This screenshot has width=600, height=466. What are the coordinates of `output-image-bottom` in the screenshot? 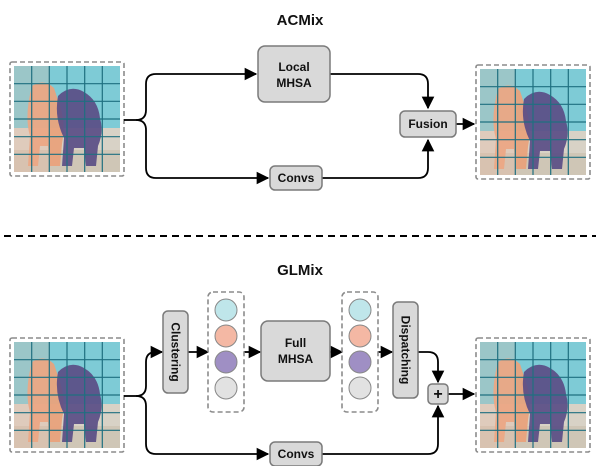 It's located at (533, 395).